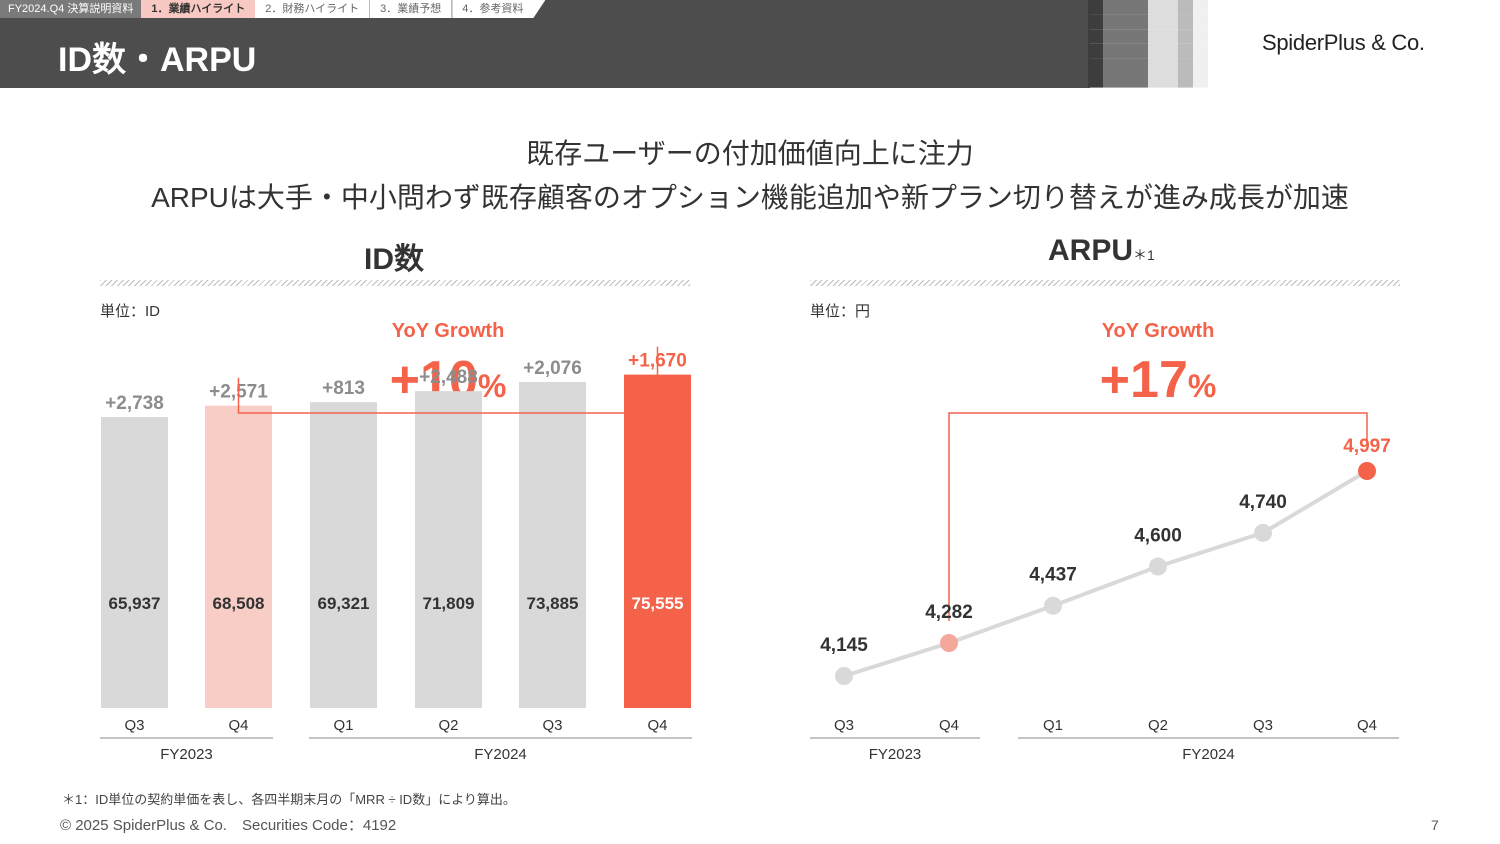 The height and width of the screenshot is (844, 1500). What do you see at coordinates (1263, 502) in the screenshot?
I see `point-value-label: 4,740` at bounding box center [1263, 502].